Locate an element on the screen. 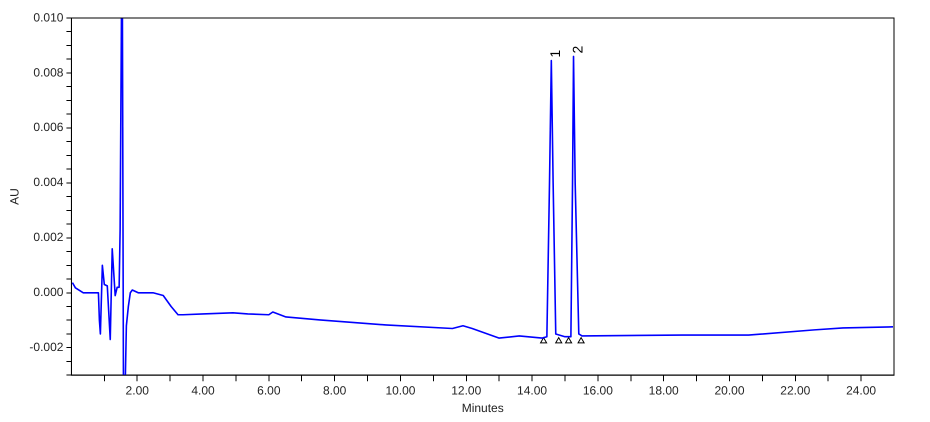  x-tick-label: 18.00 is located at coordinates (664, 391).